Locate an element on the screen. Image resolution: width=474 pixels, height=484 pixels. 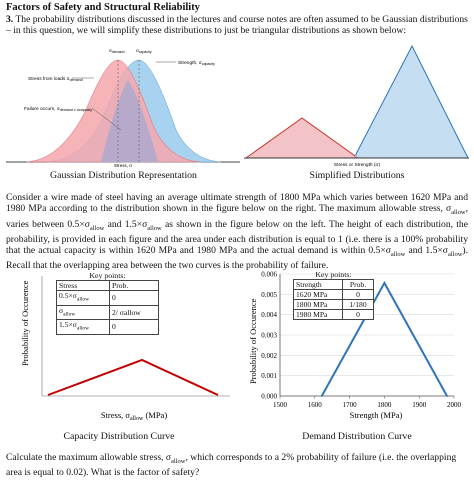
gaussian-caption: Gaussian Distribution Representation is located at coordinates (123, 175).